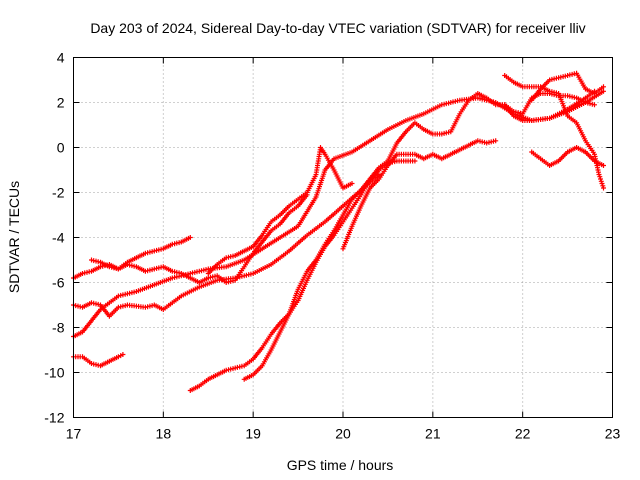  What do you see at coordinates (549, 104) in the screenshot?
I see `series-s12` at bounding box center [549, 104].